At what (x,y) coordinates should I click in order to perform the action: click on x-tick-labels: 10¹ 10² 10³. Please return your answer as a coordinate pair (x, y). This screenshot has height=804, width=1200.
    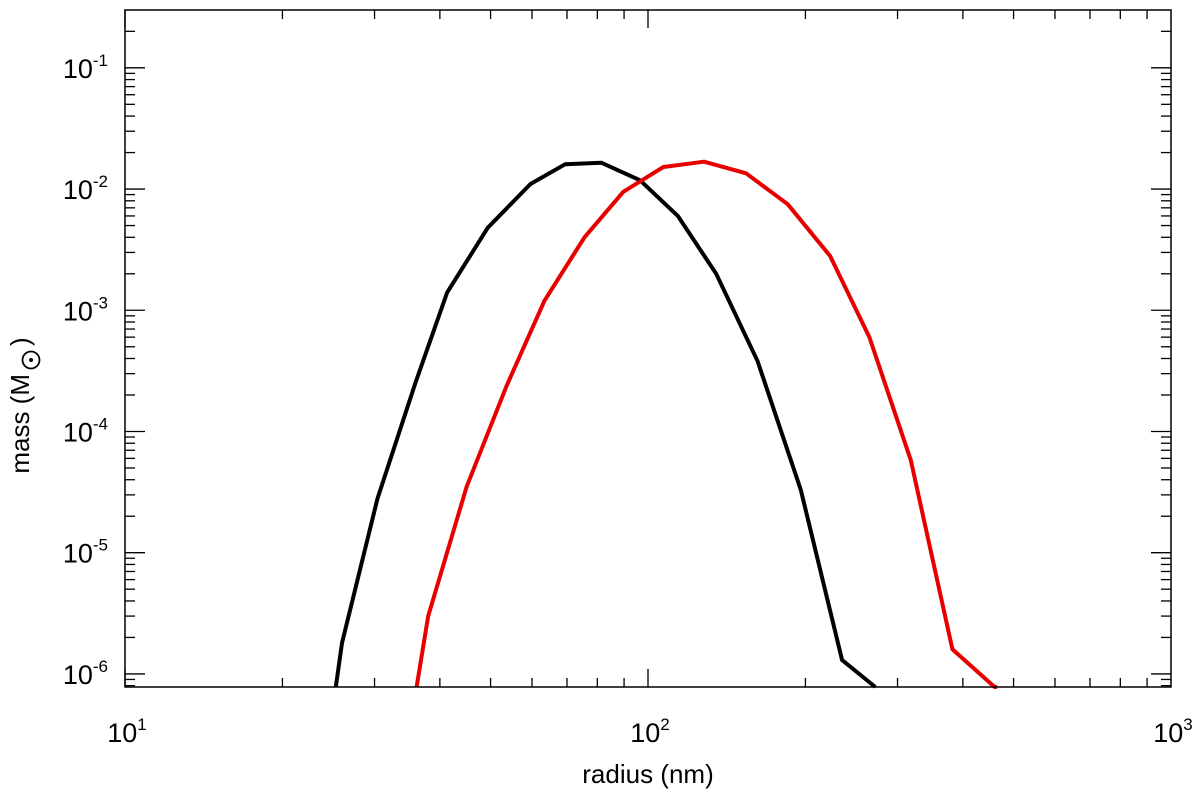
    Looking at the image, I should click on (650, 731).